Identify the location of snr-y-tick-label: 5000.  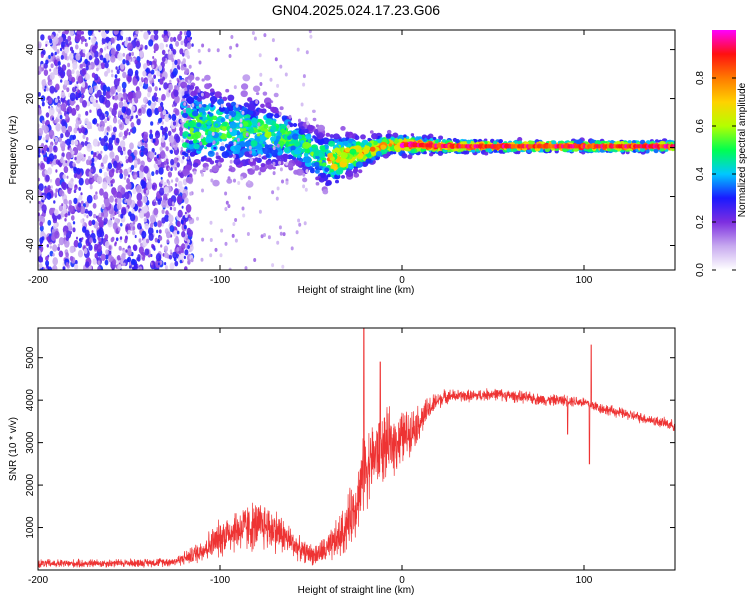
(30, 357).